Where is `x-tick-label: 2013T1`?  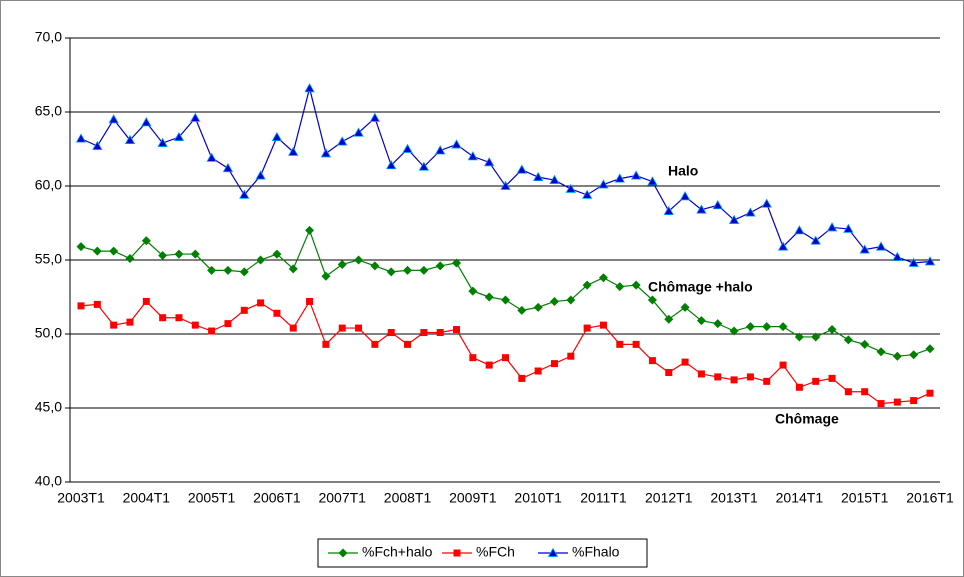 x-tick-label: 2013T1 is located at coordinates (734, 498).